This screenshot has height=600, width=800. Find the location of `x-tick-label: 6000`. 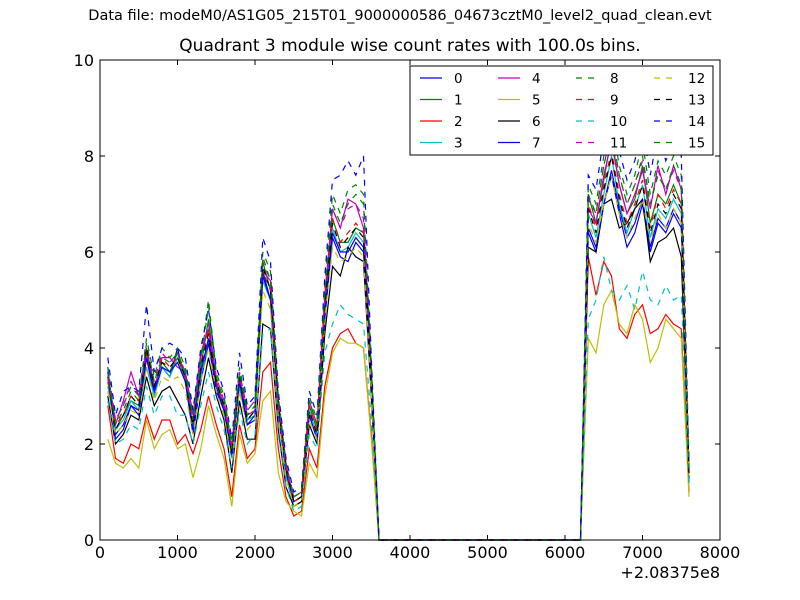

x-tick-label: 6000 is located at coordinates (565, 552).